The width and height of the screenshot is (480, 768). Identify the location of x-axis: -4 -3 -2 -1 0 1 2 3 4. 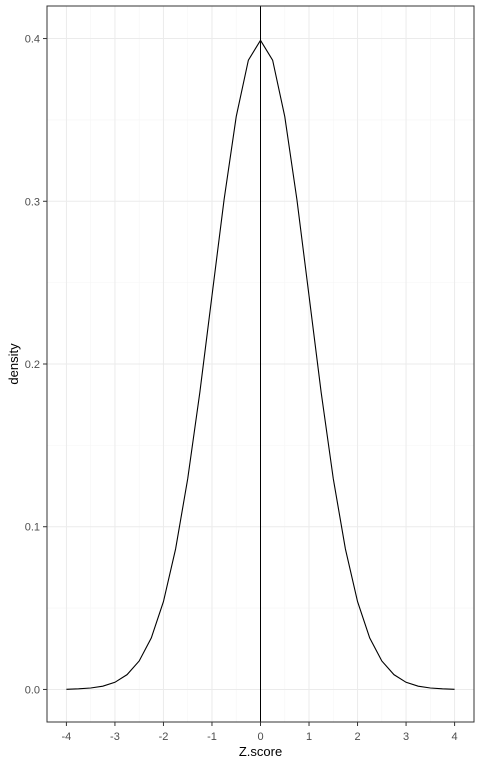
(260, 732).